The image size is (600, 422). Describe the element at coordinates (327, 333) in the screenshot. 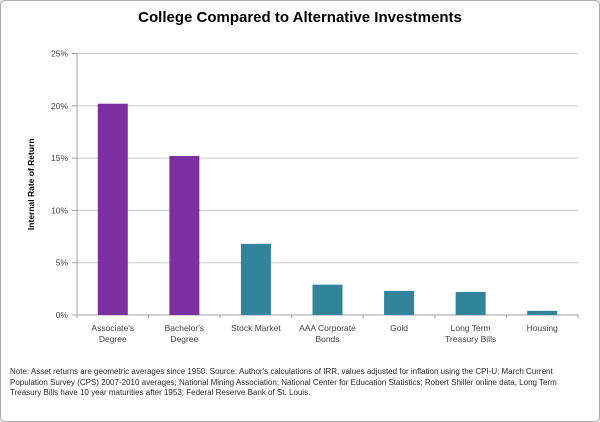

I see `x-tick-label: AAA Corporate Bonds` at that location.